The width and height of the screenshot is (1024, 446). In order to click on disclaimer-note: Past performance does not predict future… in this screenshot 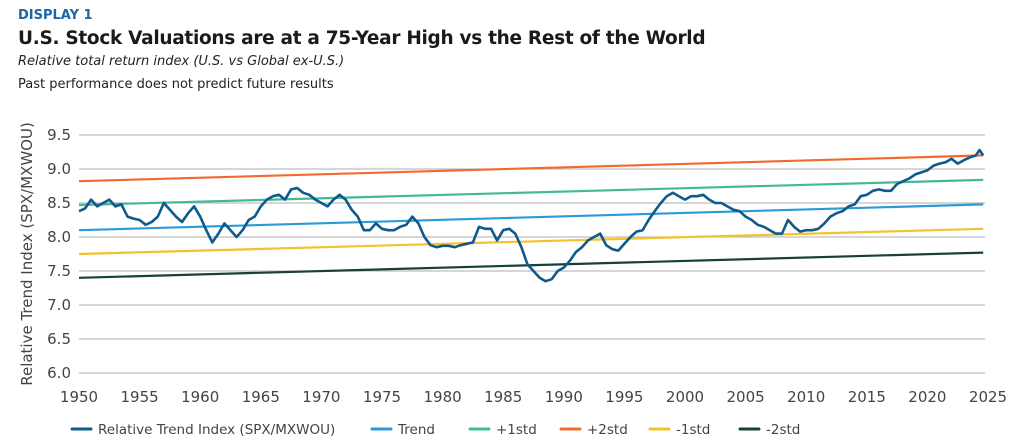, I will do `click(176, 84)`.